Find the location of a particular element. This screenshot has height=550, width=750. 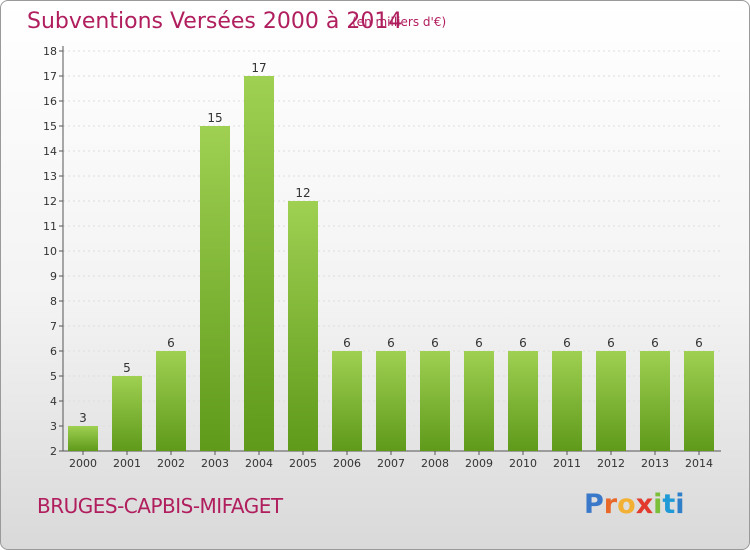

y-tick-label: 18 is located at coordinates (50, 51).